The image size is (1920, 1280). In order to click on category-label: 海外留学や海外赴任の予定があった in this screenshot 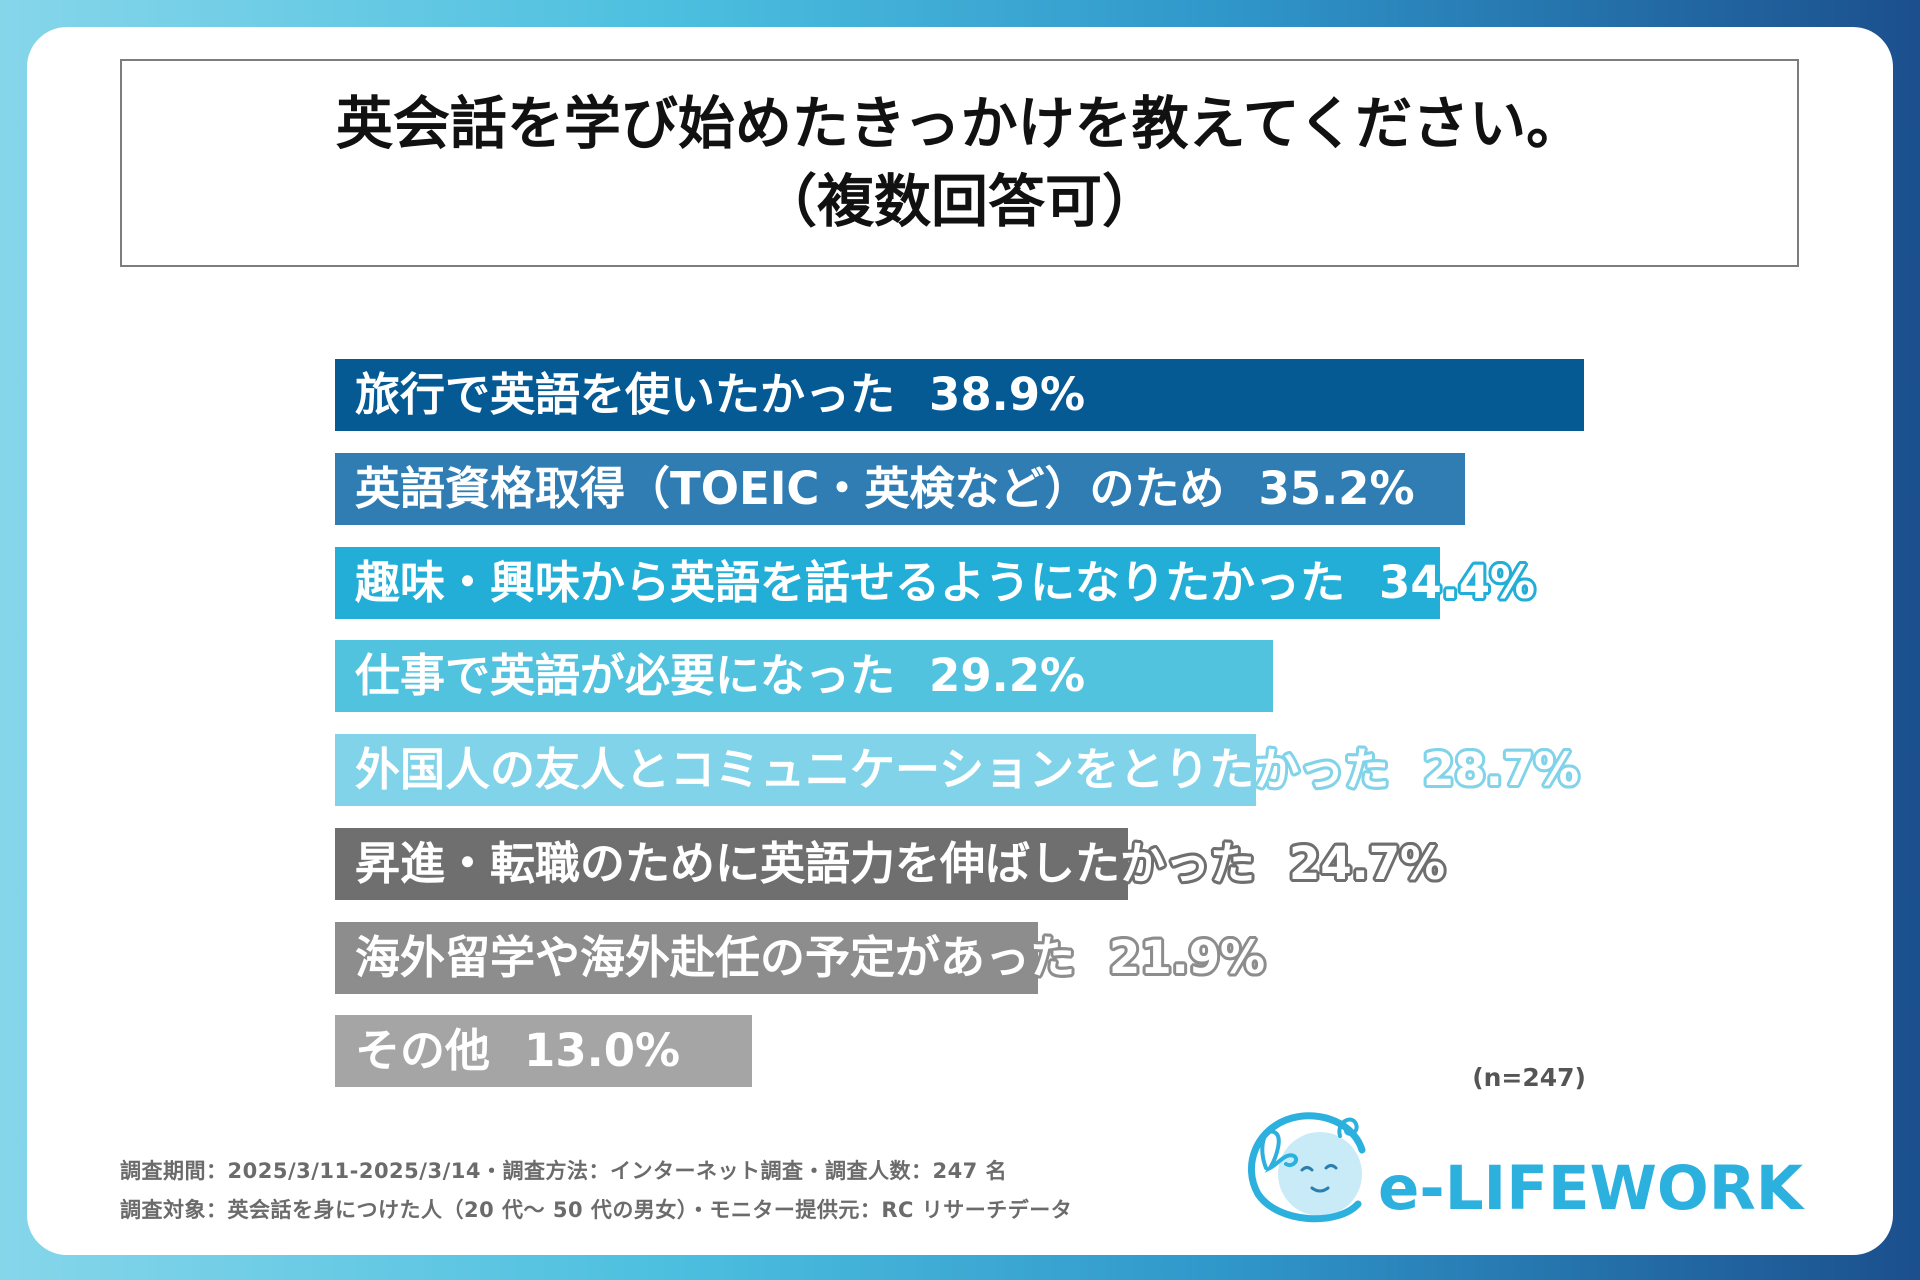, I will do `click(715, 957)`.